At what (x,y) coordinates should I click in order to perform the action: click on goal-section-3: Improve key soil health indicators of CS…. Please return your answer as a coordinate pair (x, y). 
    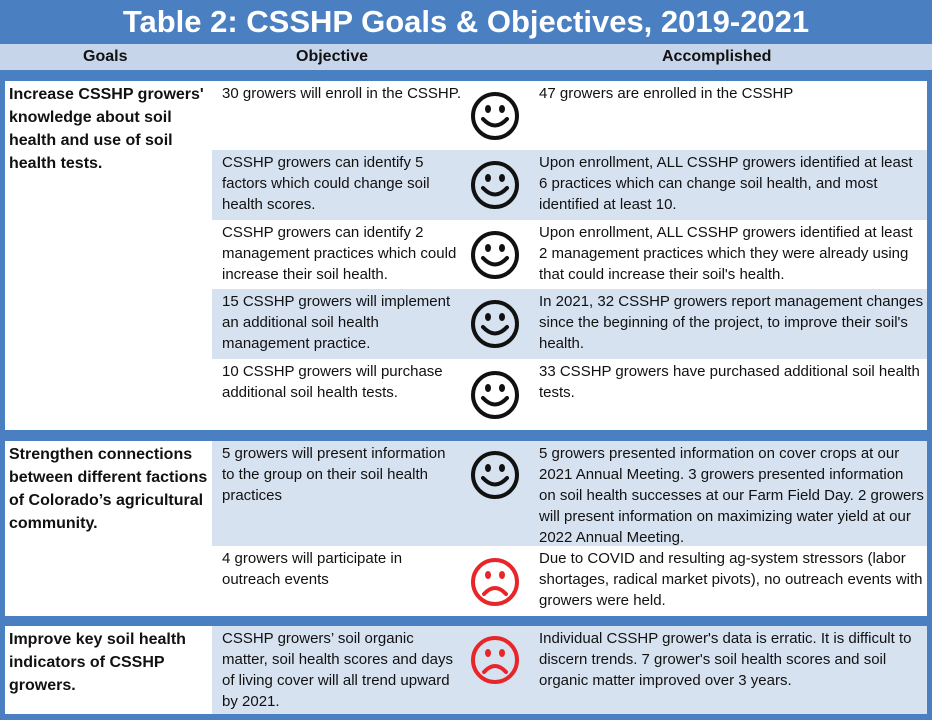
    Looking at the image, I should click on (466, 670).